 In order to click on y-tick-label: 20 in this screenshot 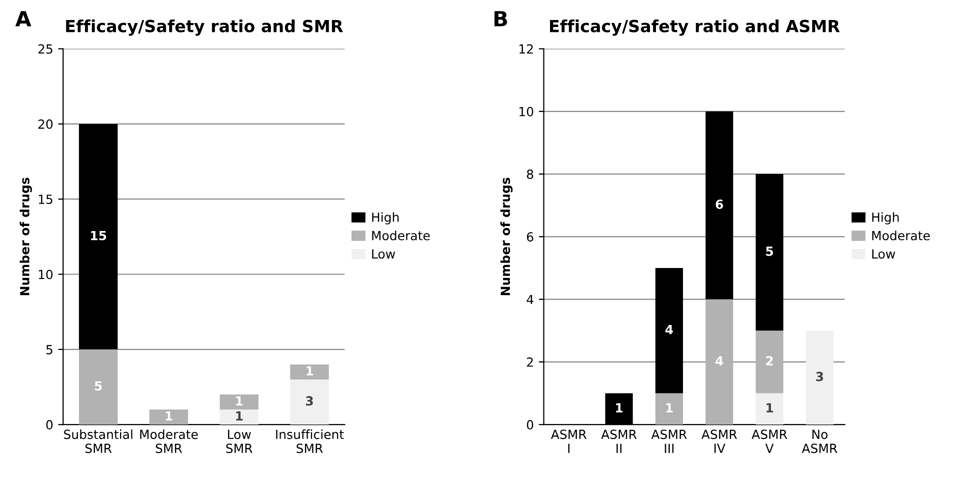, I will do `click(45, 124)`.